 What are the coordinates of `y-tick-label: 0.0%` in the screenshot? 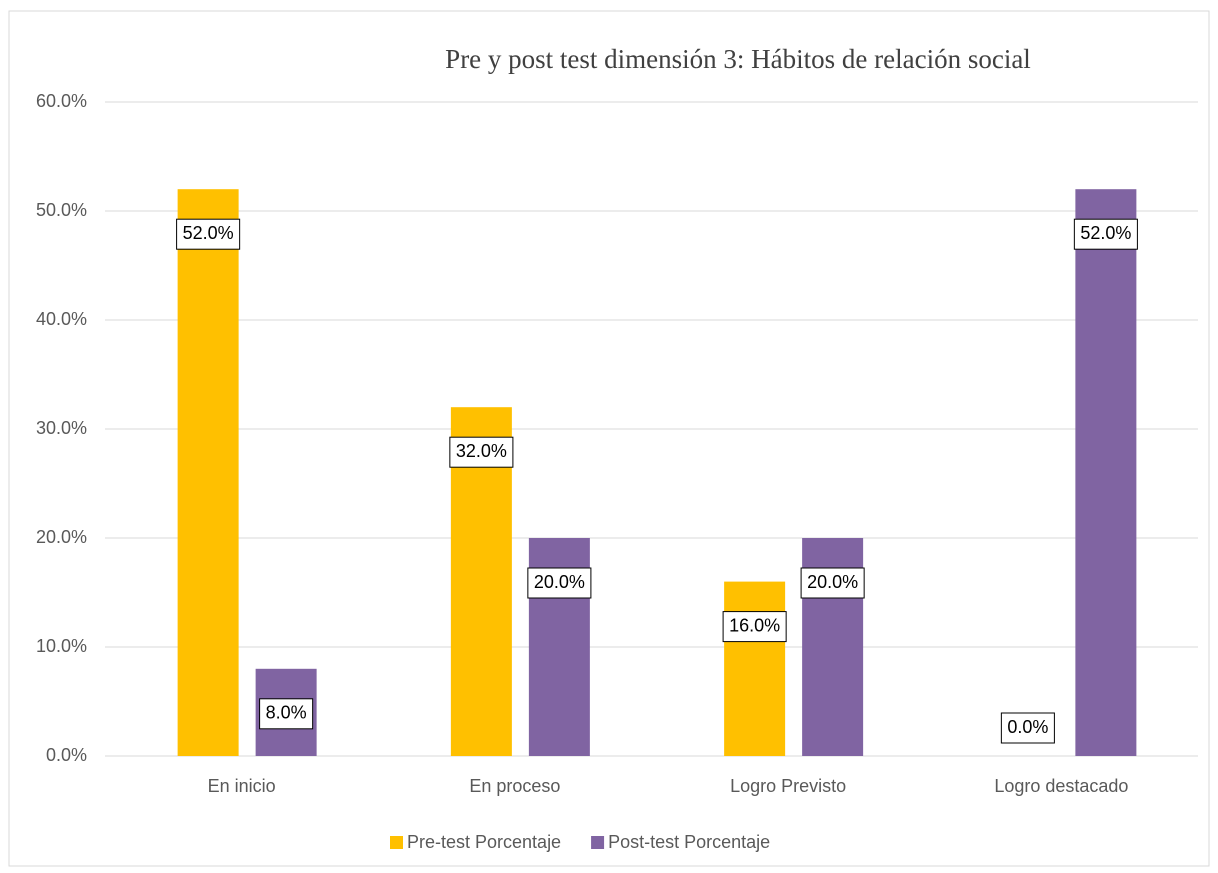 It's located at (66, 755).